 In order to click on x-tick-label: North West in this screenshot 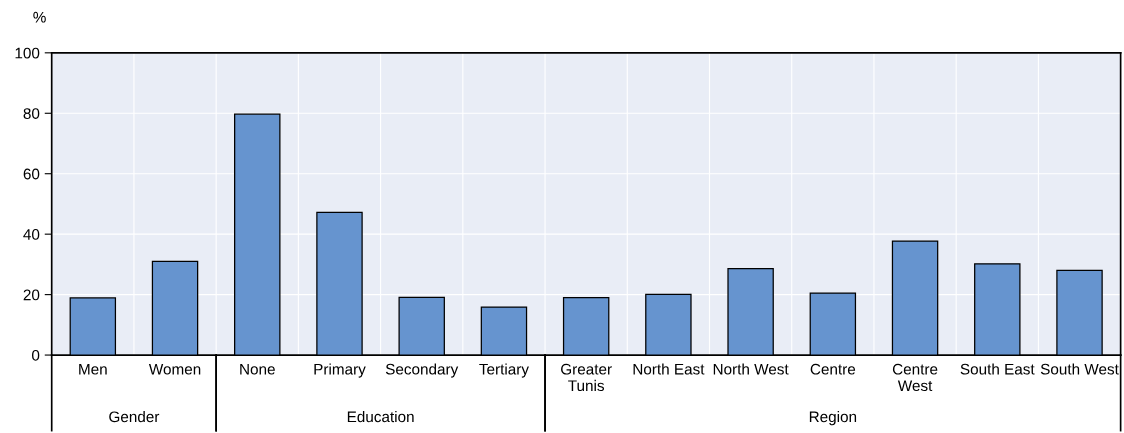, I will do `click(751, 369)`.